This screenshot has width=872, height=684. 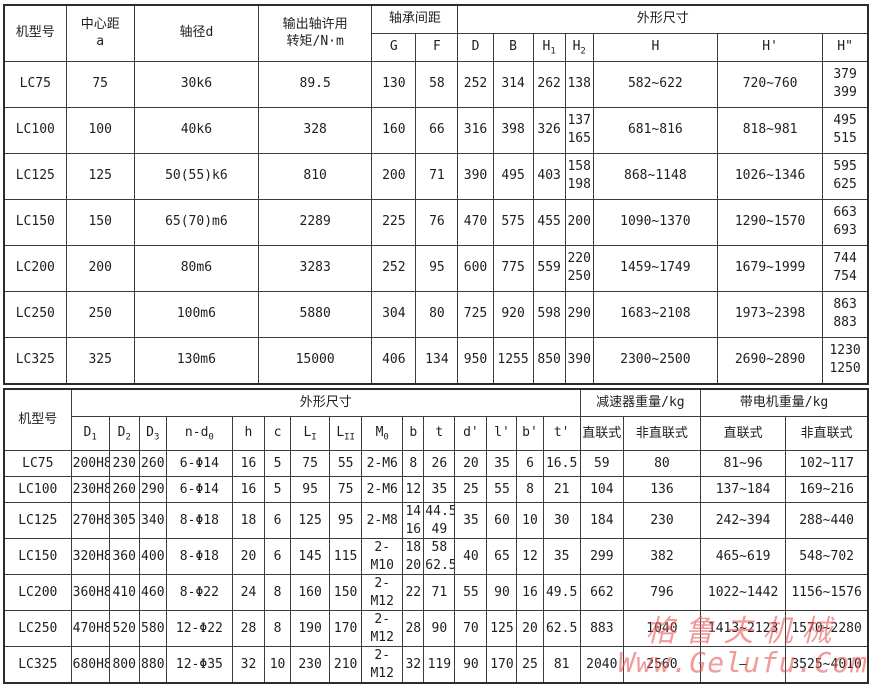 What do you see at coordinates (827, 490) in the screenshot?
I see `value-cell: 169~216` at bounding box center [827, 490].